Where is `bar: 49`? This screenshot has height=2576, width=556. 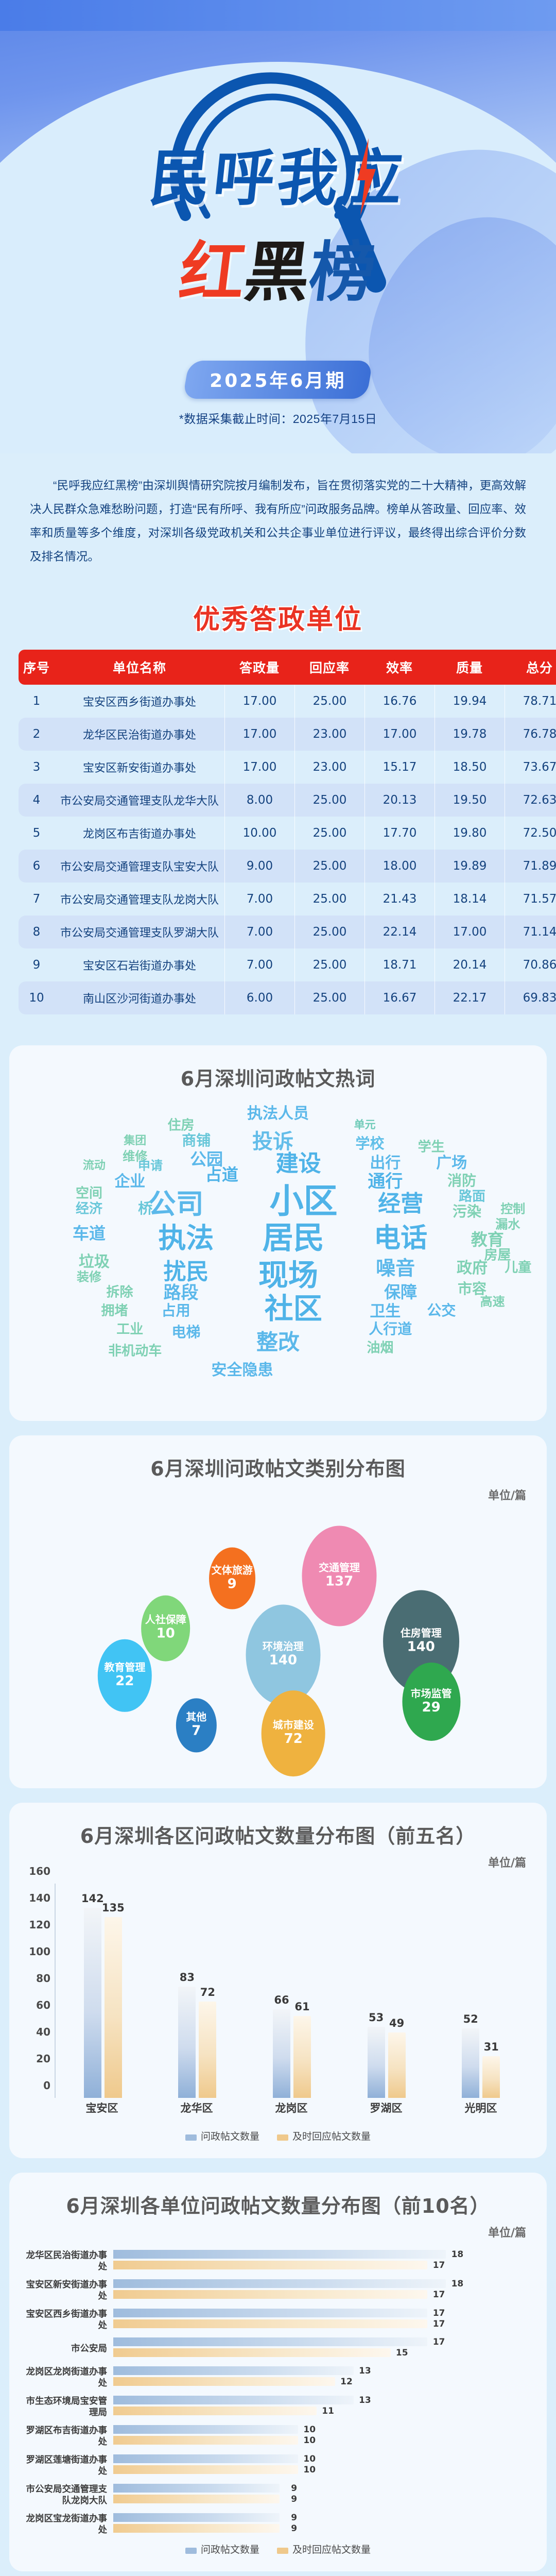 bar: 49 is located at coordinates (397, 2057).